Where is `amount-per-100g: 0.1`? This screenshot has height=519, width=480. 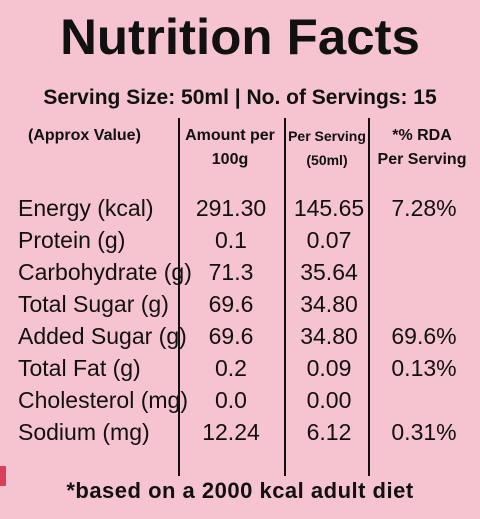 amount-per-100g: 0.1 is located at coordinates (231, 240).